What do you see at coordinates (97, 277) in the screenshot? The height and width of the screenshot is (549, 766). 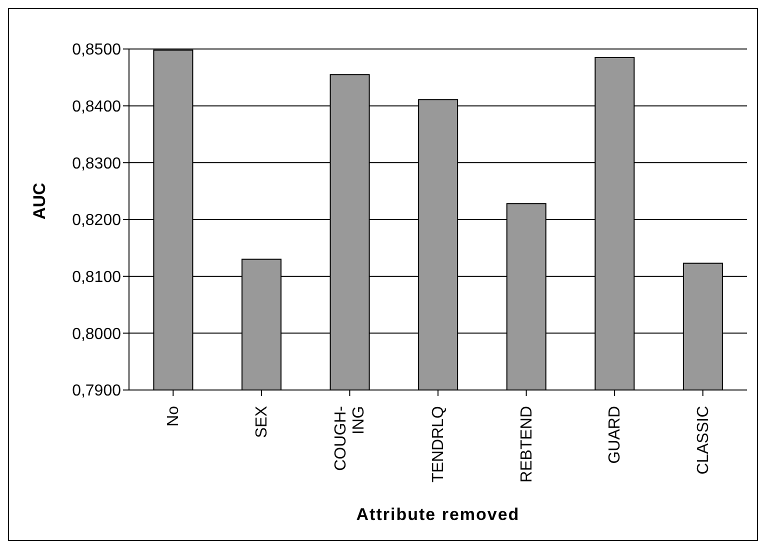 I see `y-tick-label: 0,8100` at bounding box center [97, 277].